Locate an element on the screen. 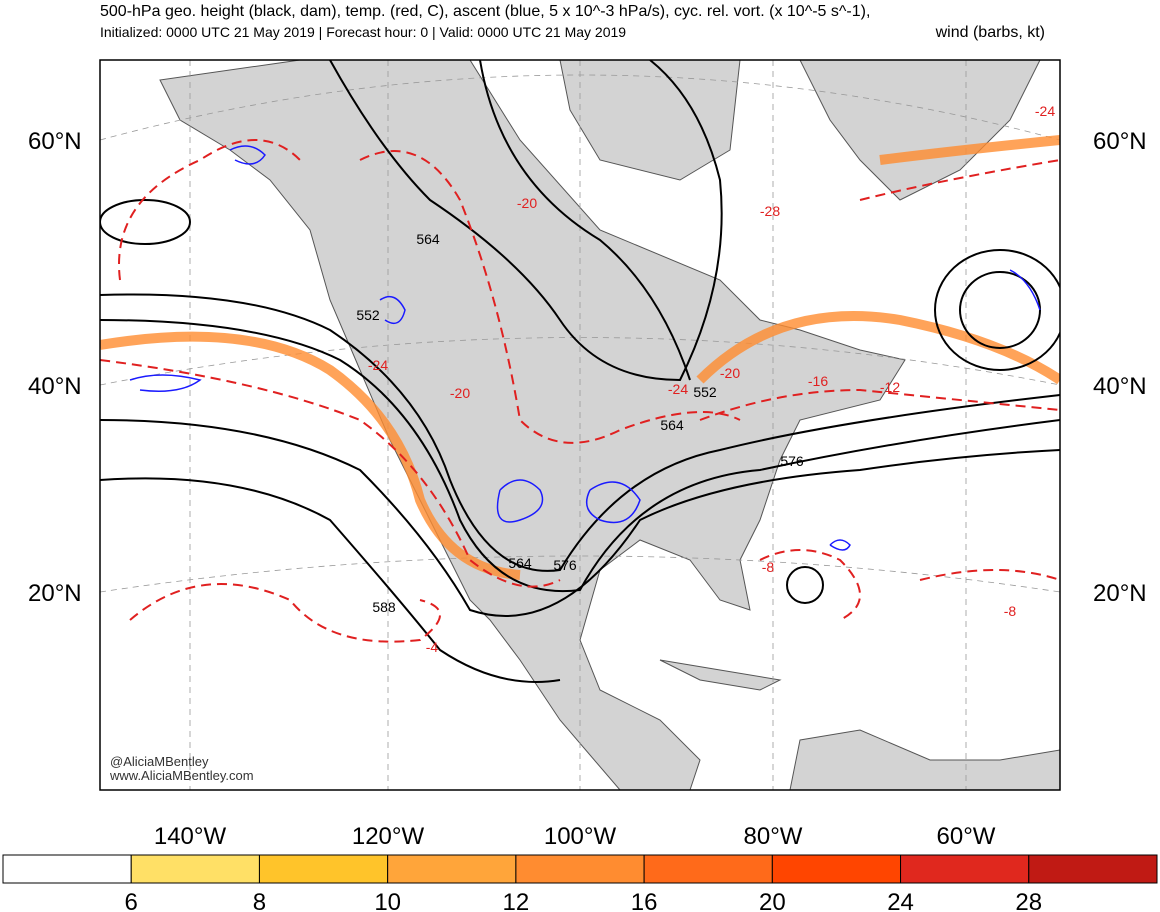  colorbar-tick-label: 8 is located at coordinates (259, 900).